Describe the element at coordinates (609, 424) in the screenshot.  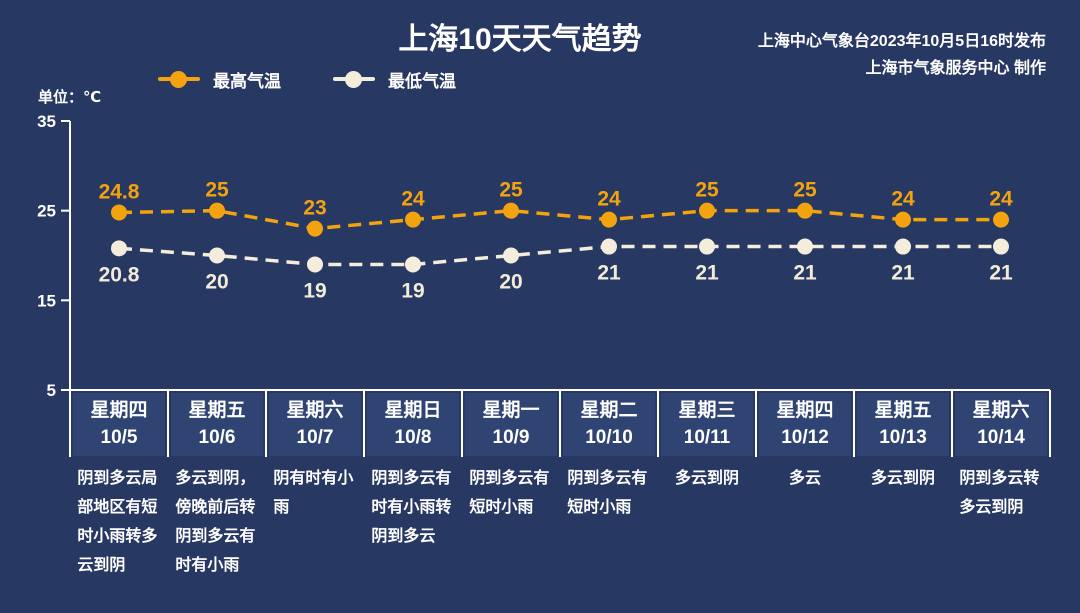
I see `day-panel: 星期二 10/10` at that location.